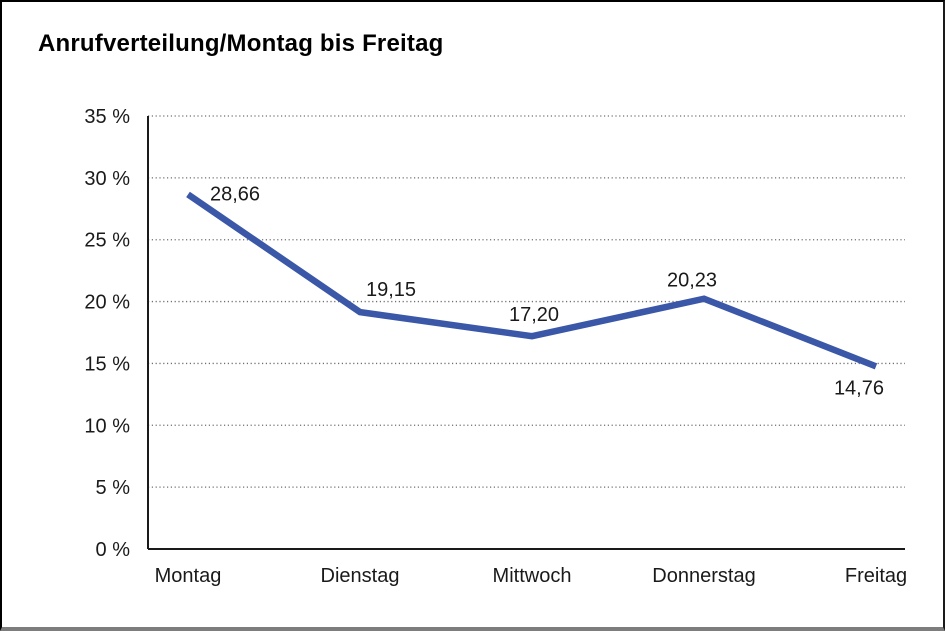 This screenshot has height=631, width=945. What do you see at coordinates (703, 576) in the screenshot?
I see `x-tick-label: Donnerstag` at bounding box center [703, 576].